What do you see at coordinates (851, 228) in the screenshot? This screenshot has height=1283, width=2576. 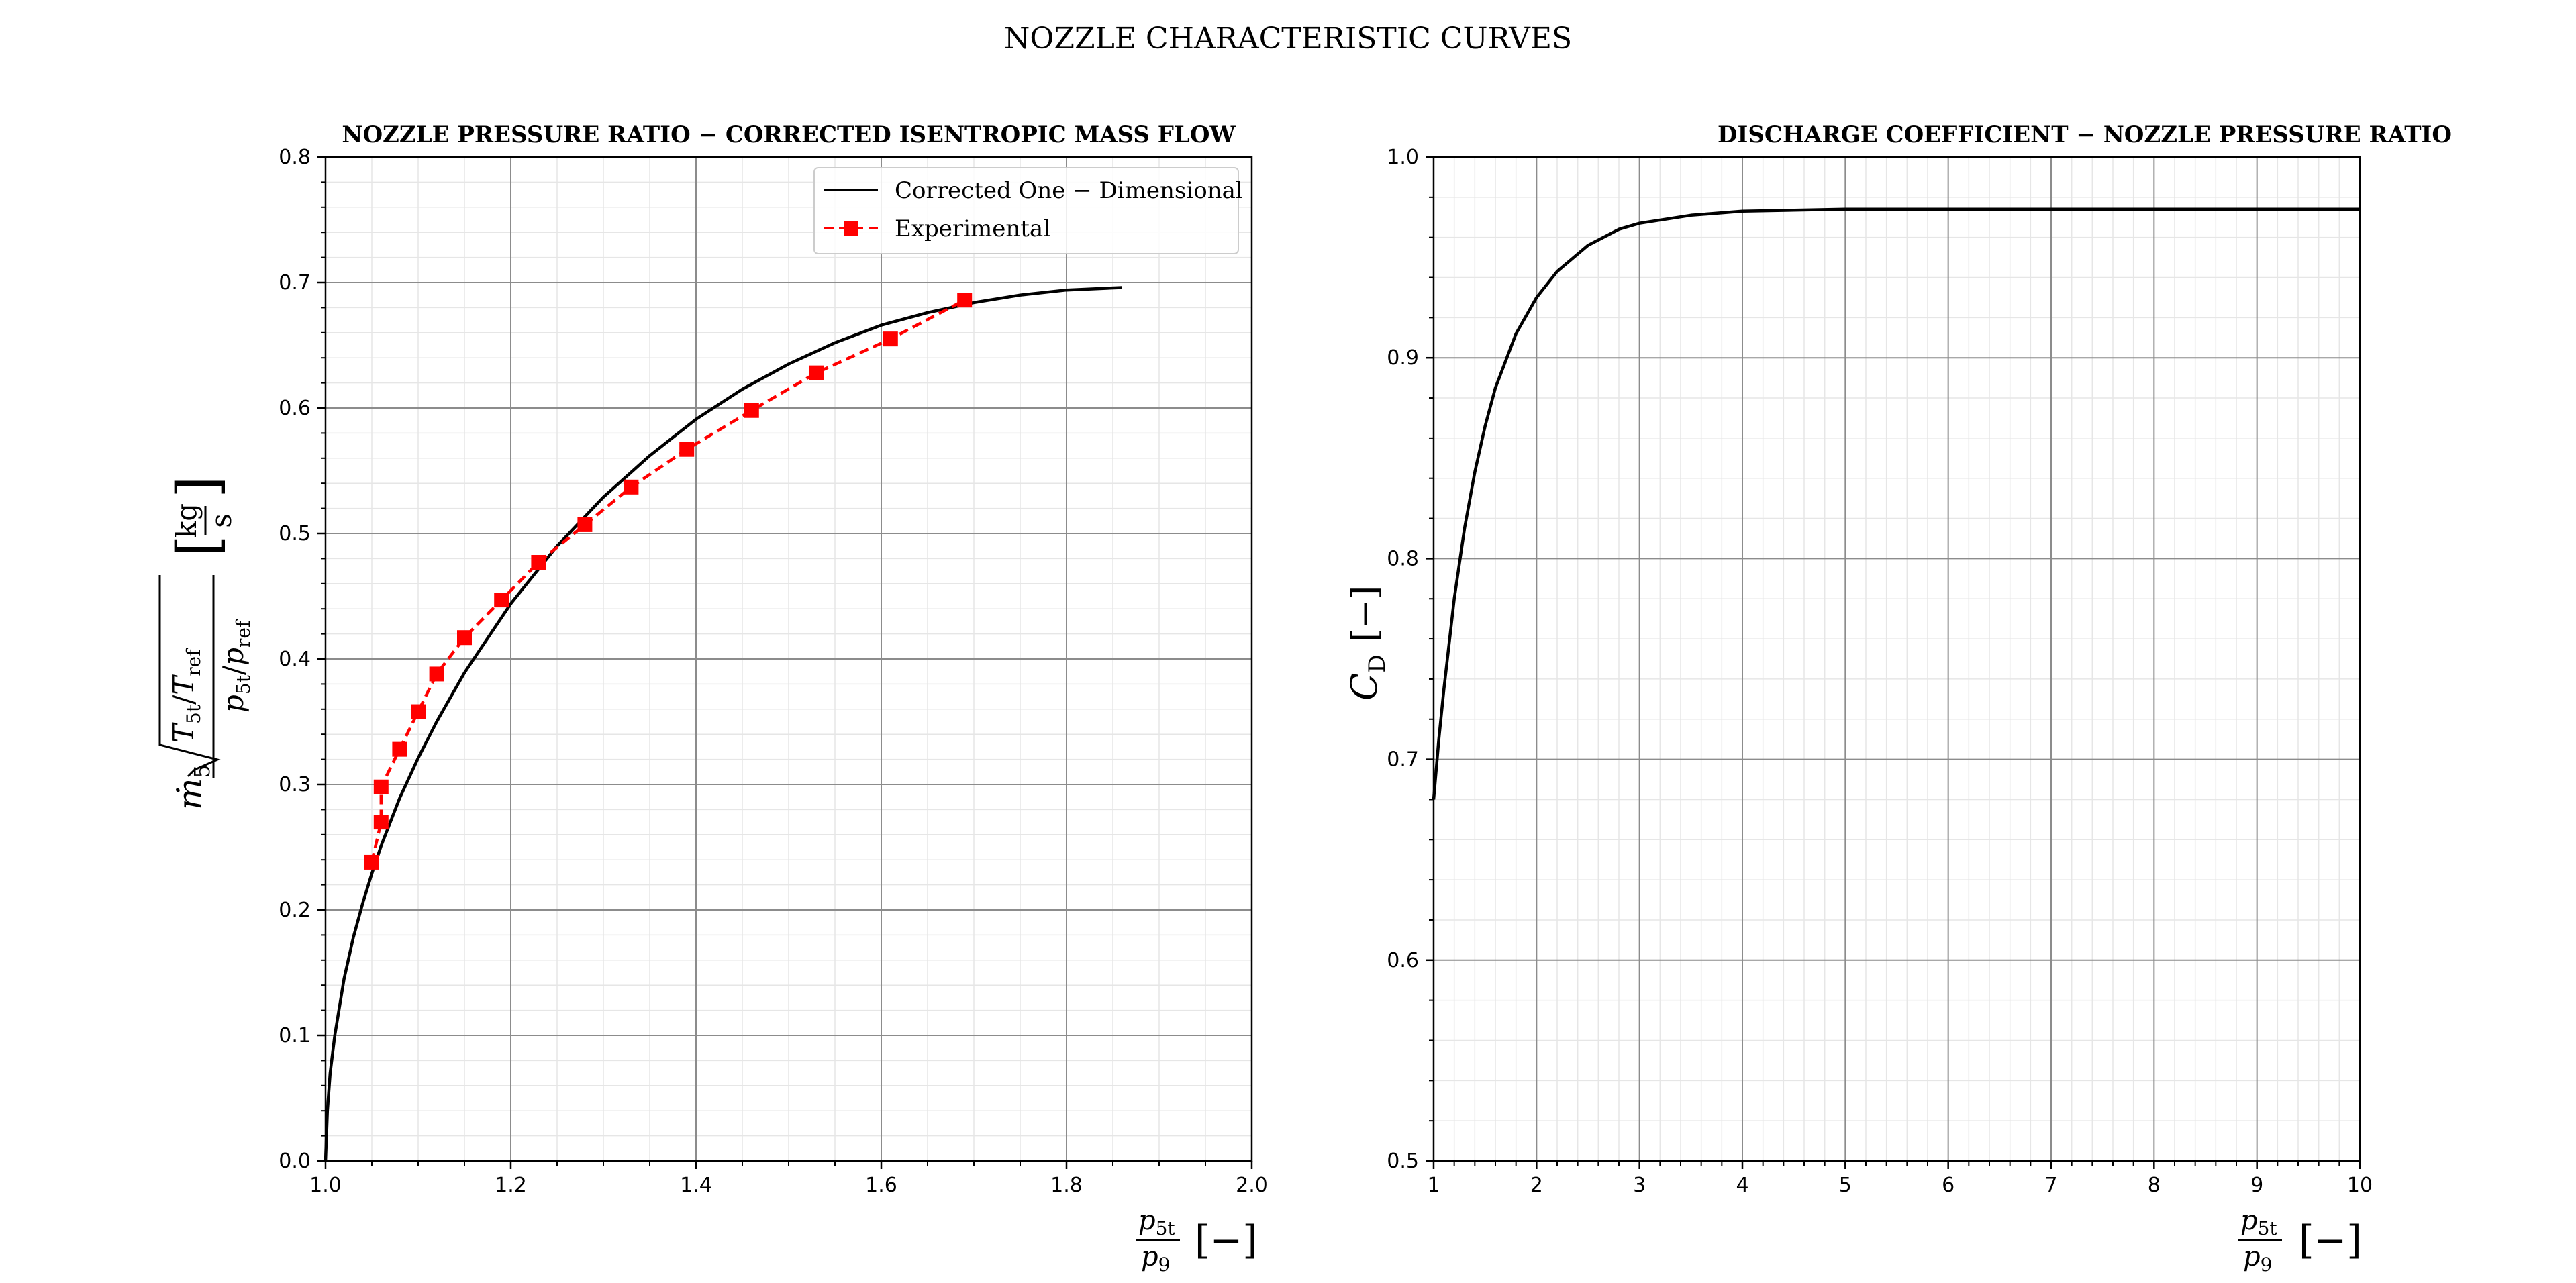 I see `legend-marker-experimental` at bounding box center [851, 228].